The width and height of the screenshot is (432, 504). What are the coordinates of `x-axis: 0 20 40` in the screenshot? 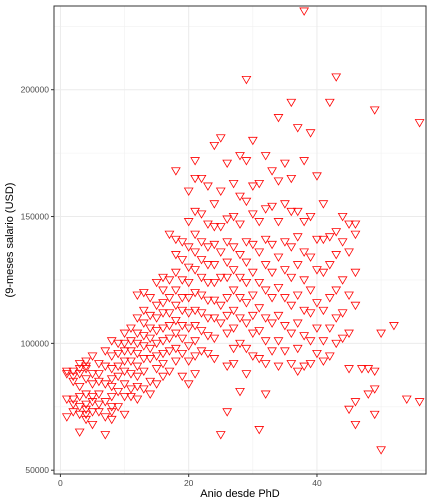 It's located at (190, 481).